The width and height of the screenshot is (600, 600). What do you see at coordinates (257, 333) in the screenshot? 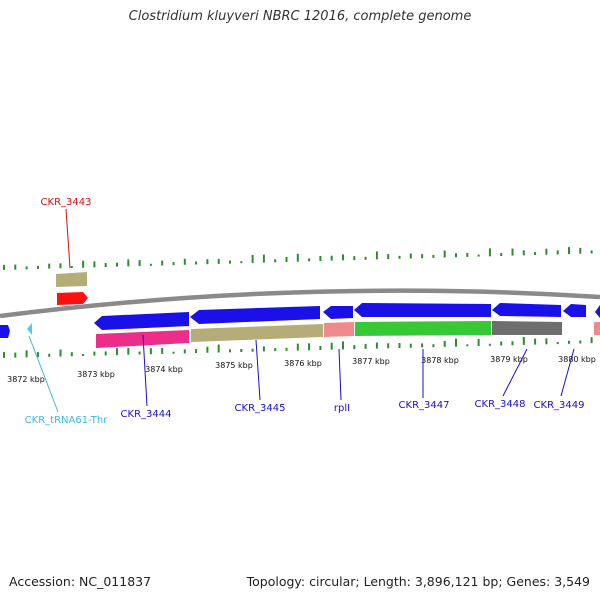
I see `ckr-3445-bar` at bounding box center [257, 333].